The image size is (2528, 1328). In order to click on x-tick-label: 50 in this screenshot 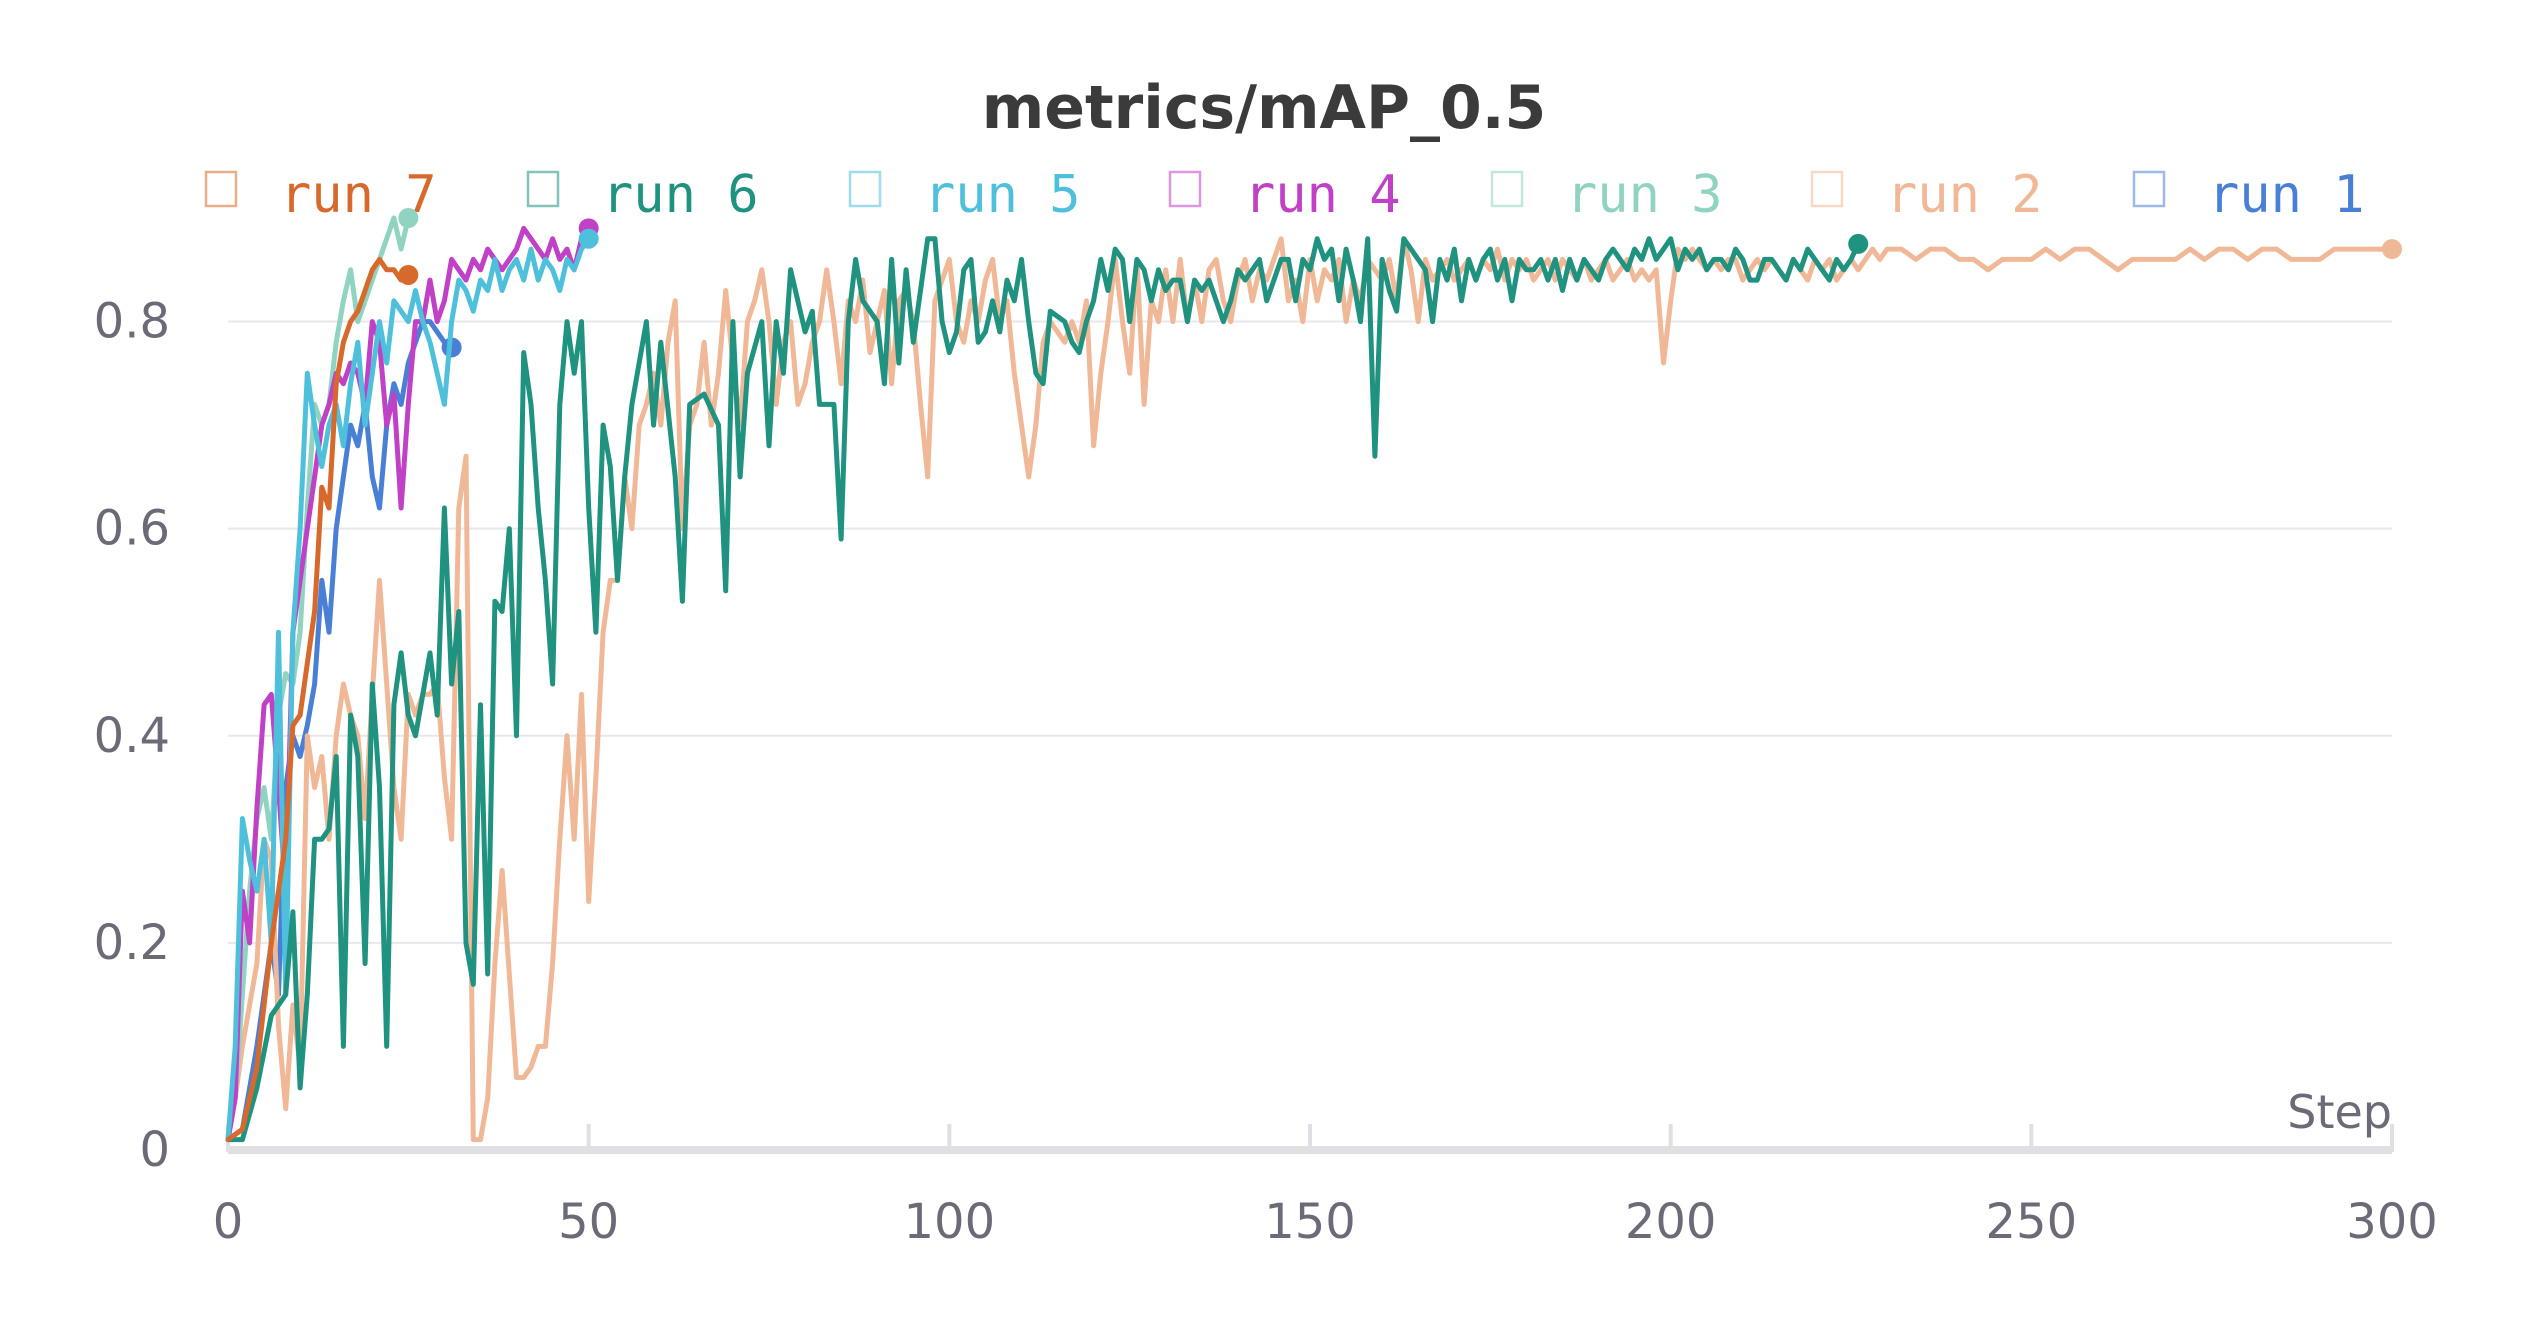, I will do `click(588, 1222)`.